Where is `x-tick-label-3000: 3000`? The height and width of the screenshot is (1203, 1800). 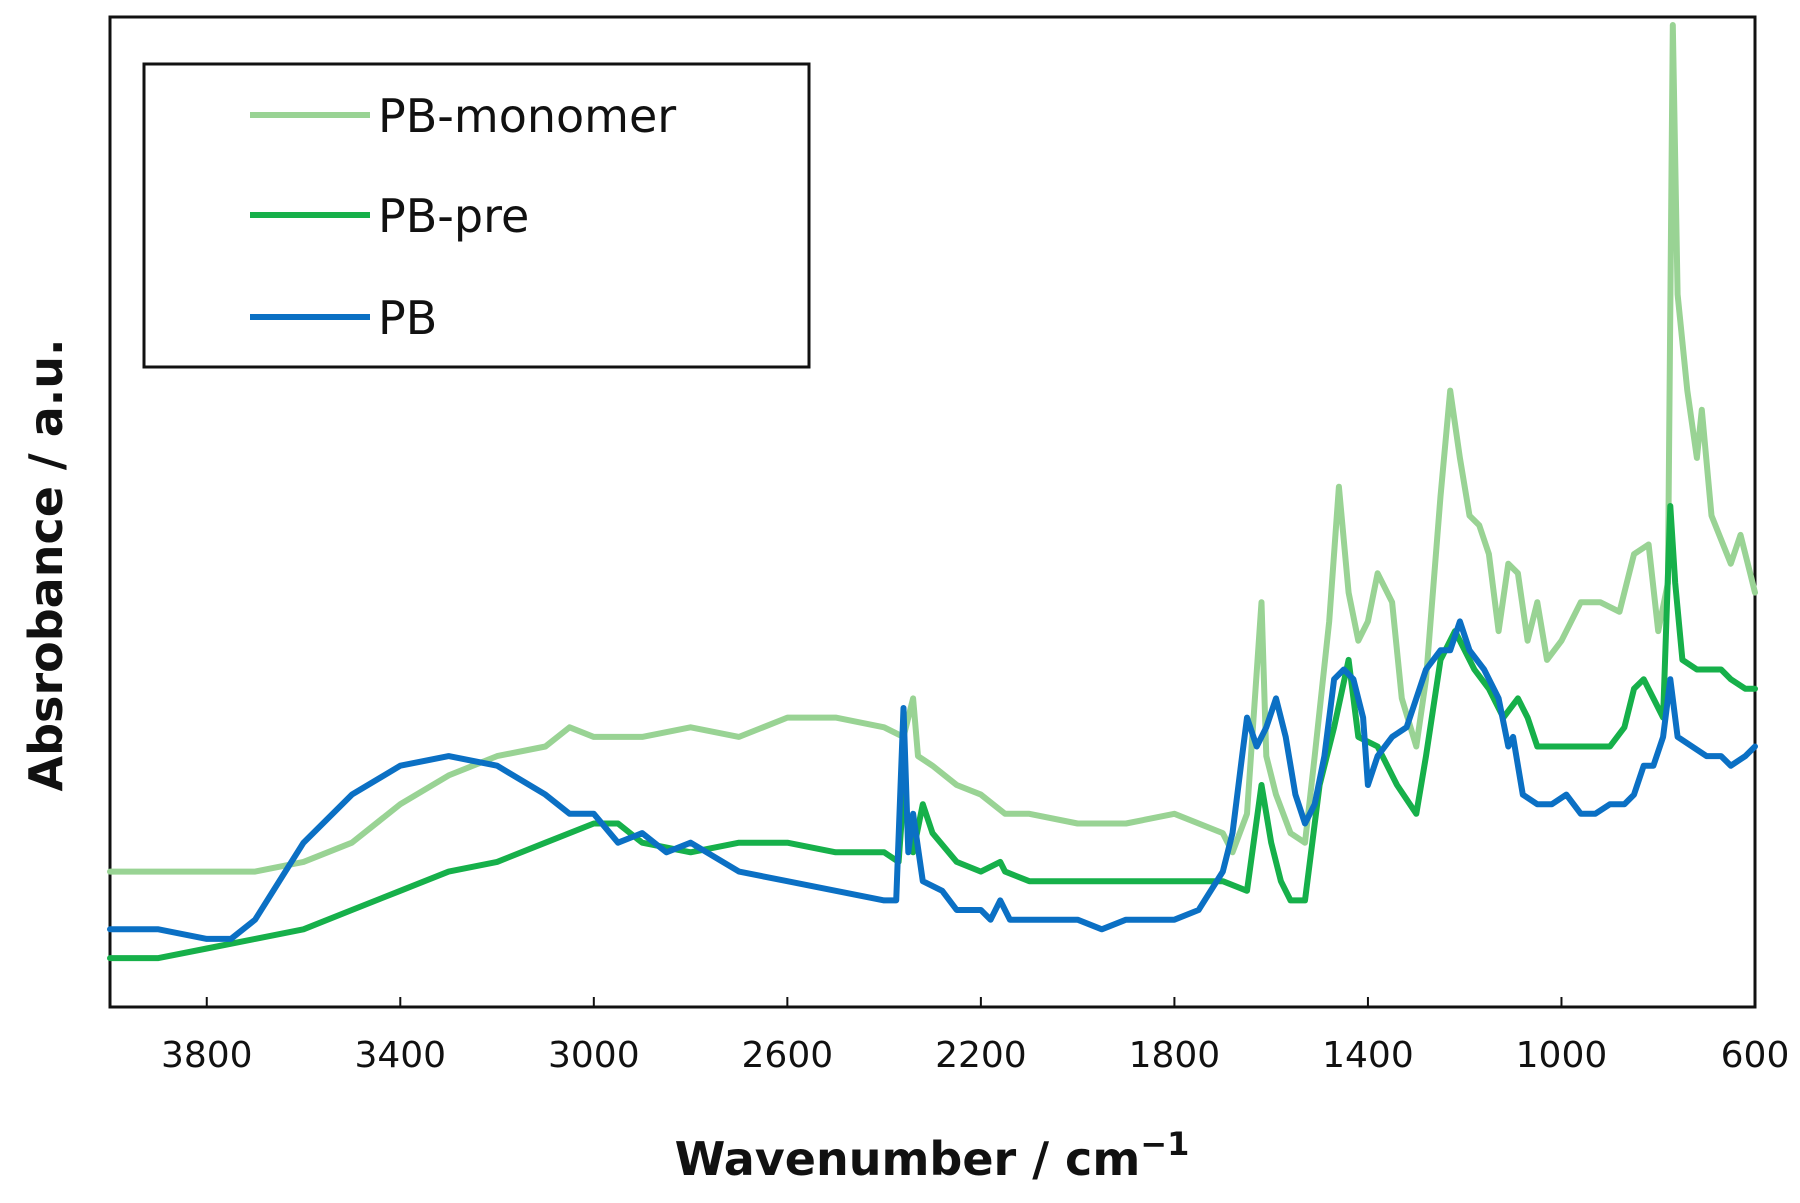 x-tick-label-3000: 3000 is located at coordinates (594, 1055).